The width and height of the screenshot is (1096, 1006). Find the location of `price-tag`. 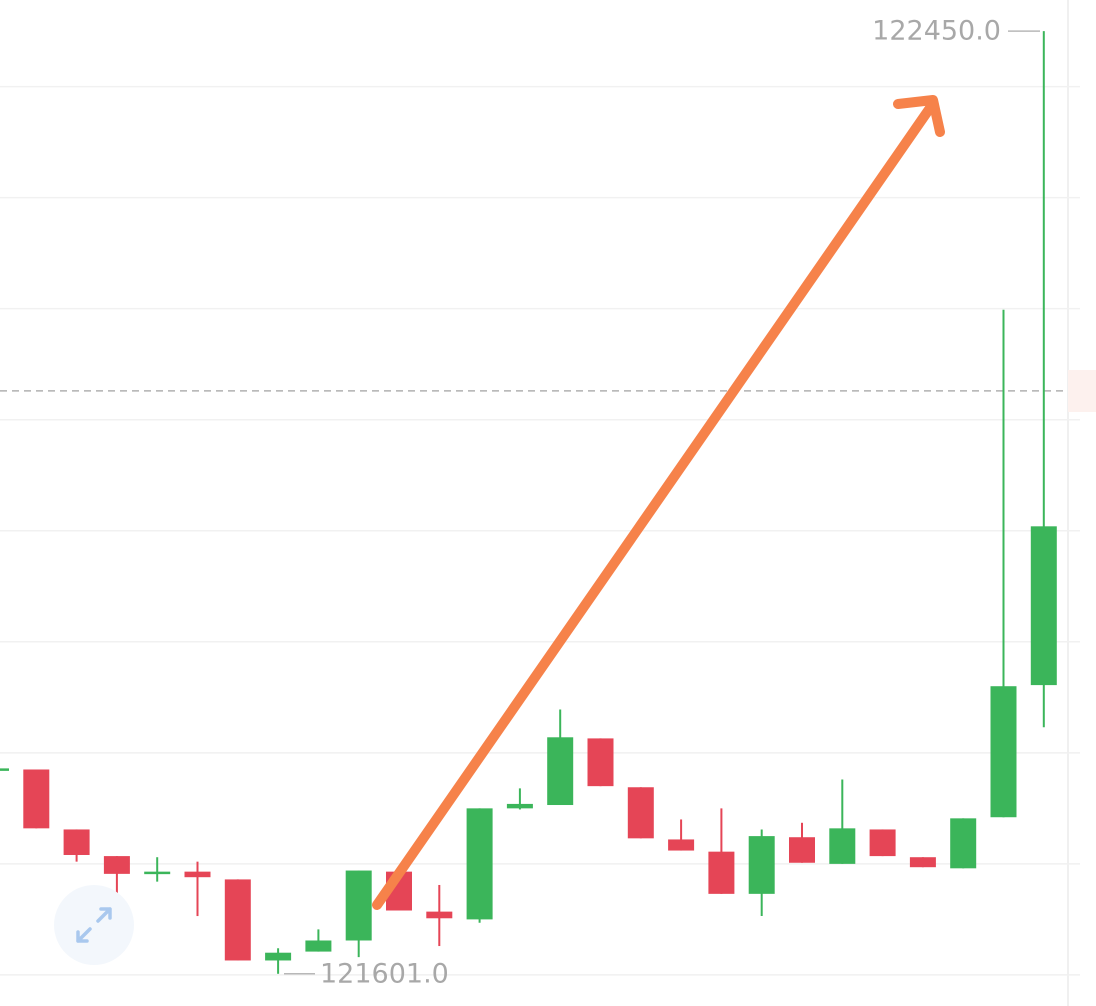

price-tag is located at coordinates (1082, 391).